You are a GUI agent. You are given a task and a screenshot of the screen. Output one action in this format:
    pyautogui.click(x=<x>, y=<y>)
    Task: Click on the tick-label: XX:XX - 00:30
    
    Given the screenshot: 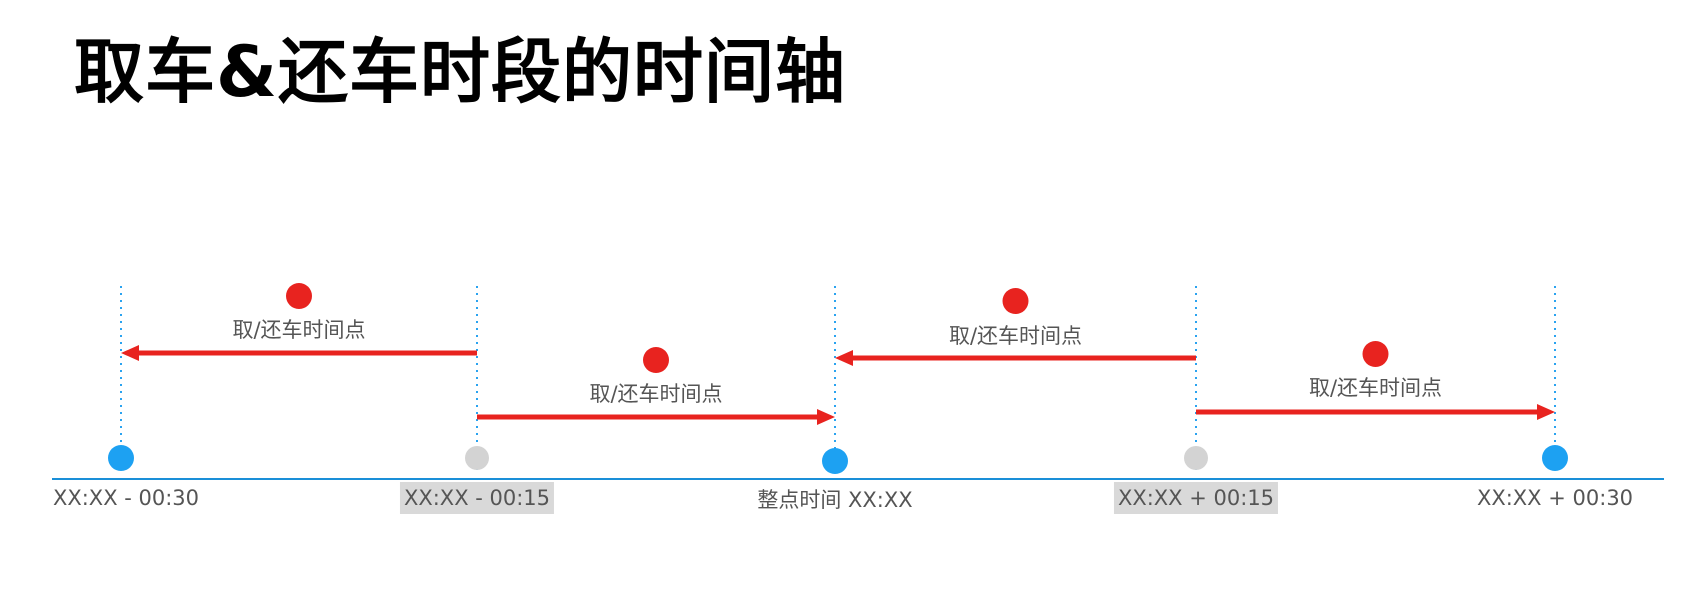 What is the action you would take?
    pyautogui.click(x=126, y=498)
    